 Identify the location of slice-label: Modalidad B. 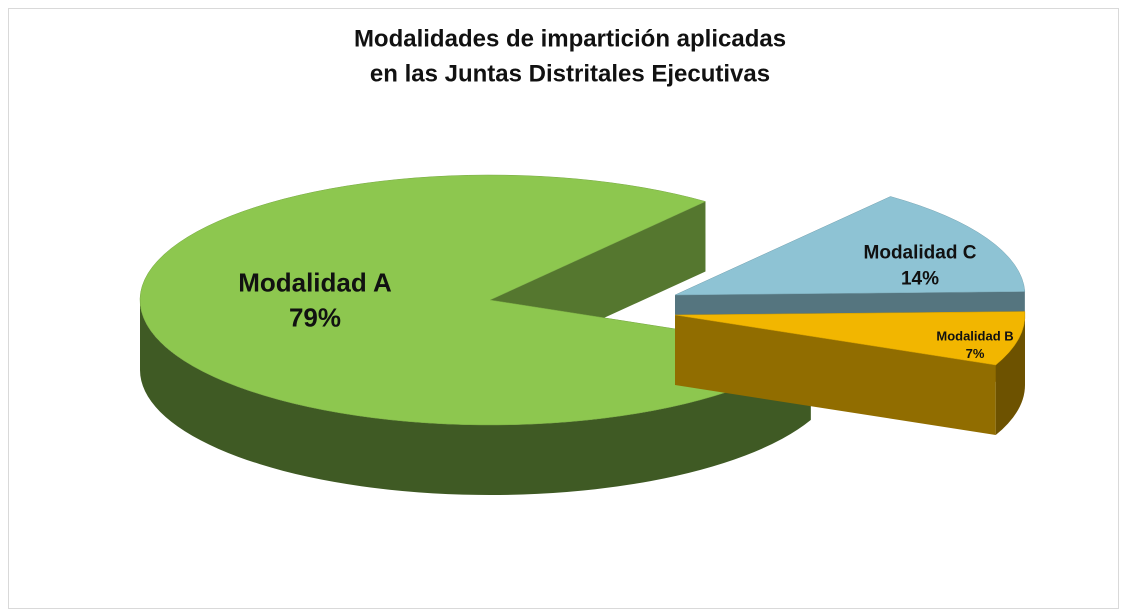
(974, 336).